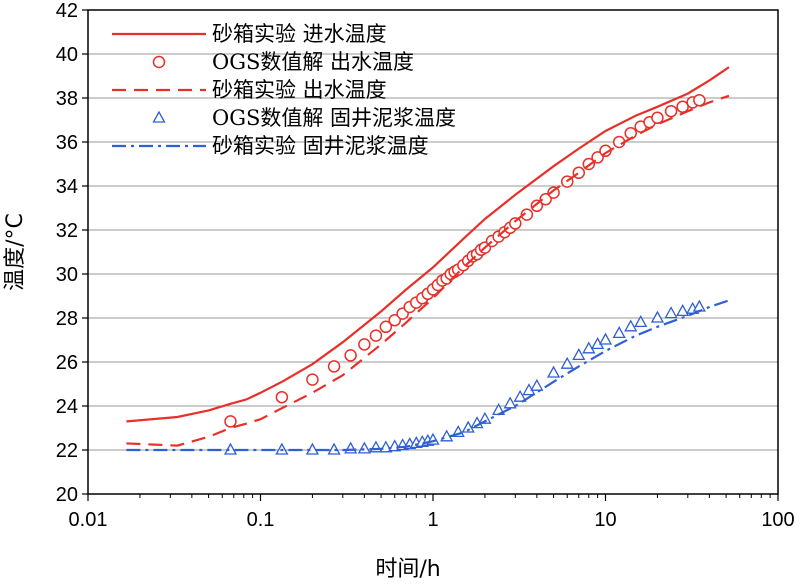  I want to click on x-axis-ticks: 0.01 0.1 1 10 100, so click(432, 512).